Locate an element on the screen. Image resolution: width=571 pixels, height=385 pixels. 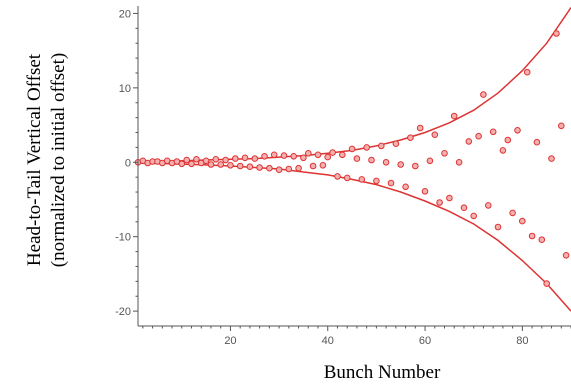
y-tick-label: -20 is located at coordinates (123, 312).